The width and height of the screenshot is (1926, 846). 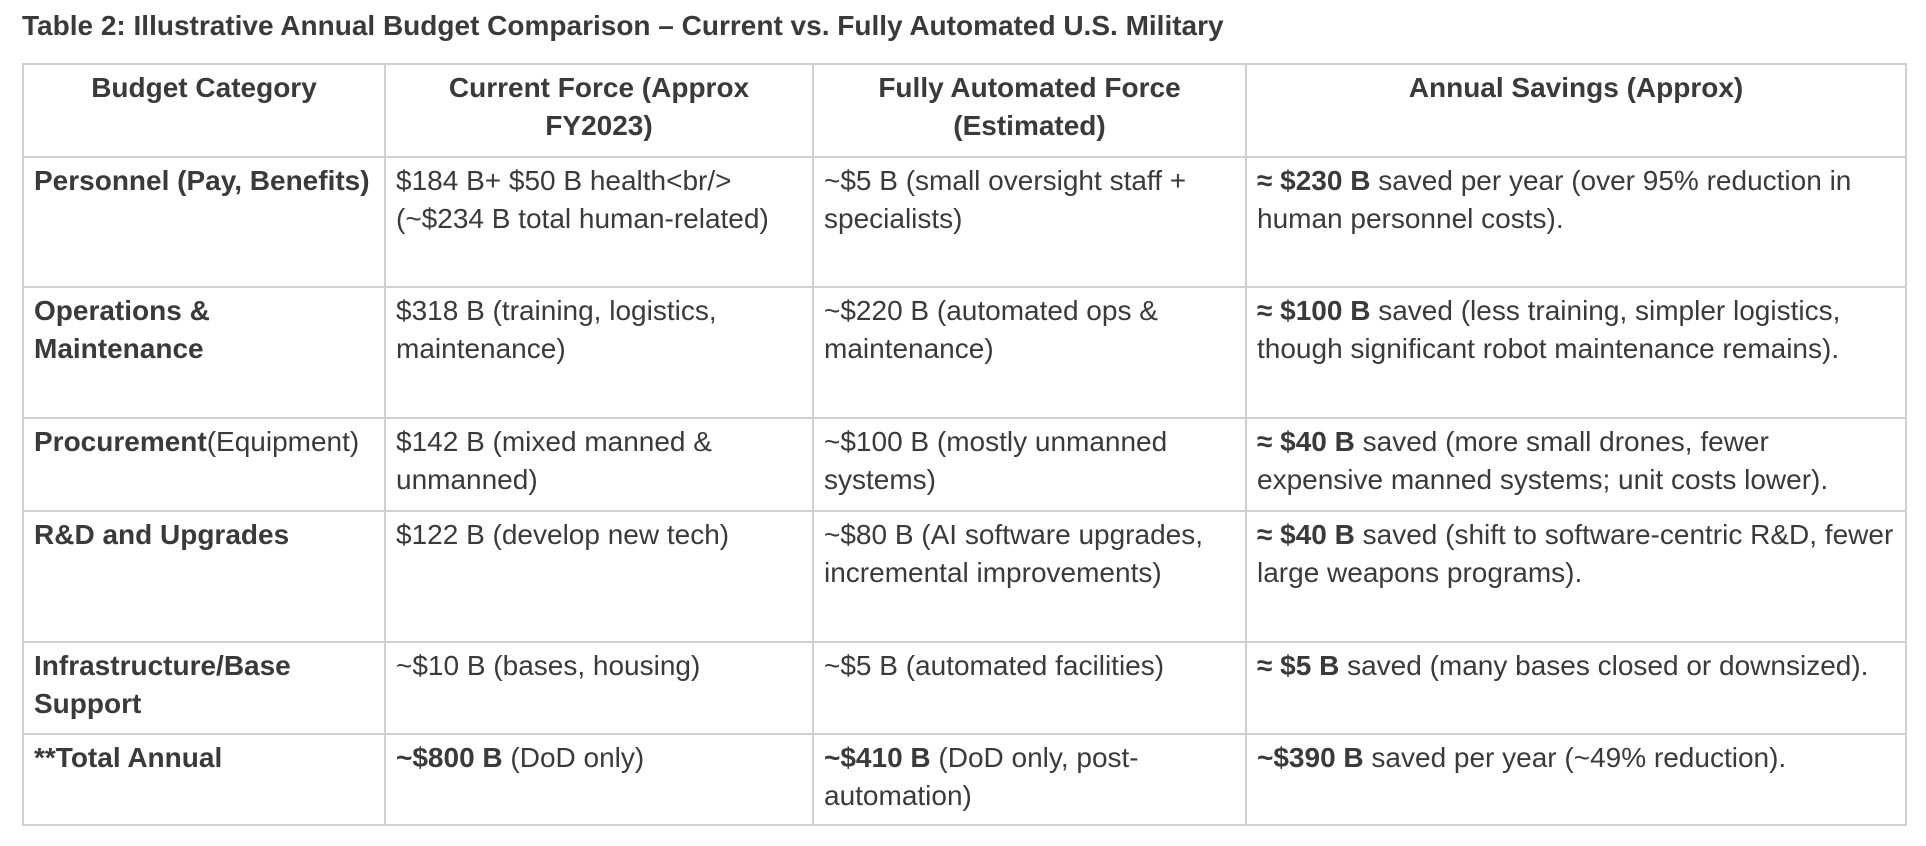 I want to click on cell-text: saved per year (~49% reduction)., so click(x=1575, y=757).